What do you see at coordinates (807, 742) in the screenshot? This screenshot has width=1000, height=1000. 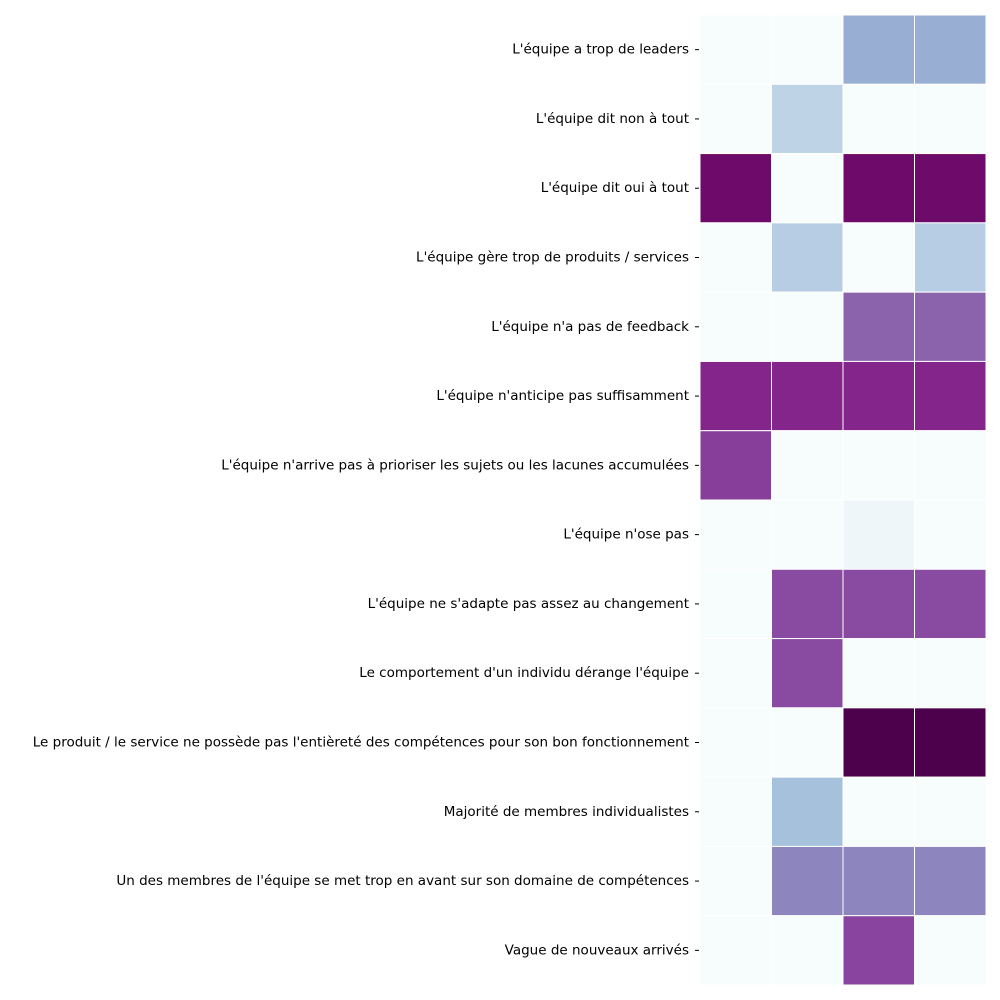 I see `heatmap-cell-r10-c1` at bounding box center [807, 742].